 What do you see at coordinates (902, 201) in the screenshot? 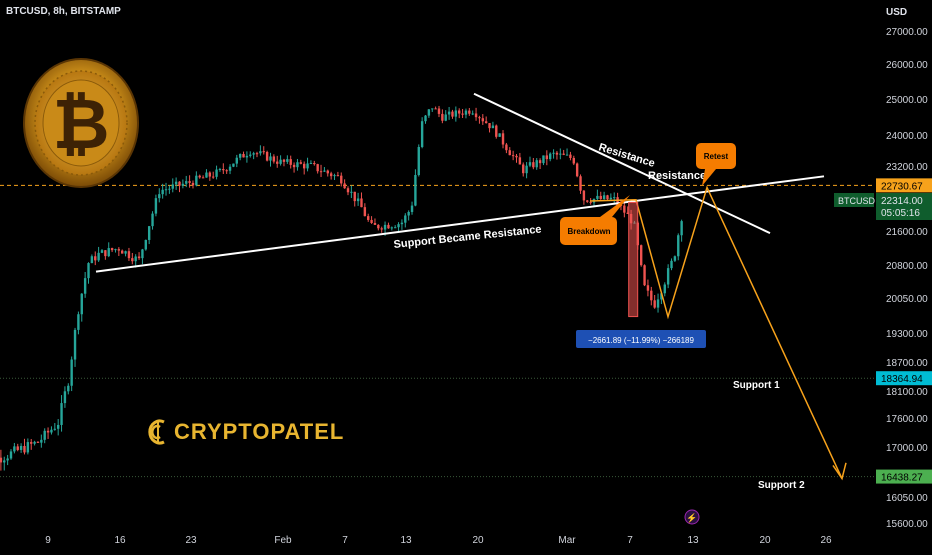
I see `current-price-tag: 22314.00` at bounding box center [902, 201].